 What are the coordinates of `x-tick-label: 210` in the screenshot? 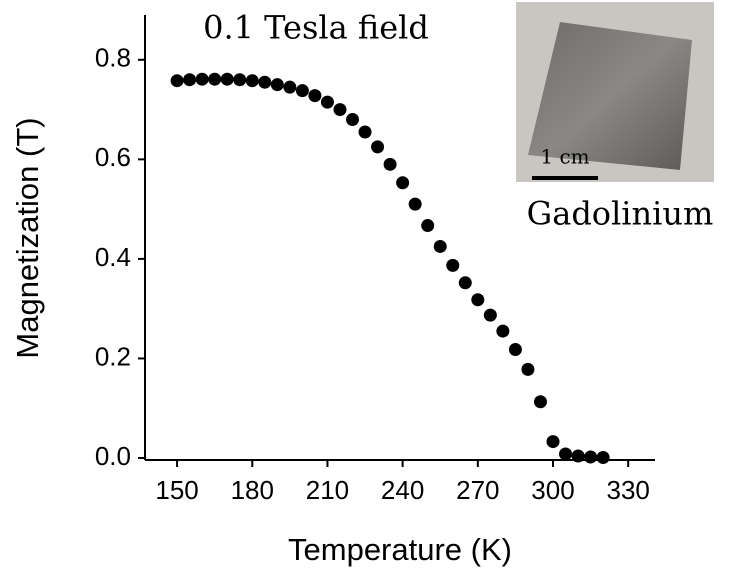 It's located at (327, 490).